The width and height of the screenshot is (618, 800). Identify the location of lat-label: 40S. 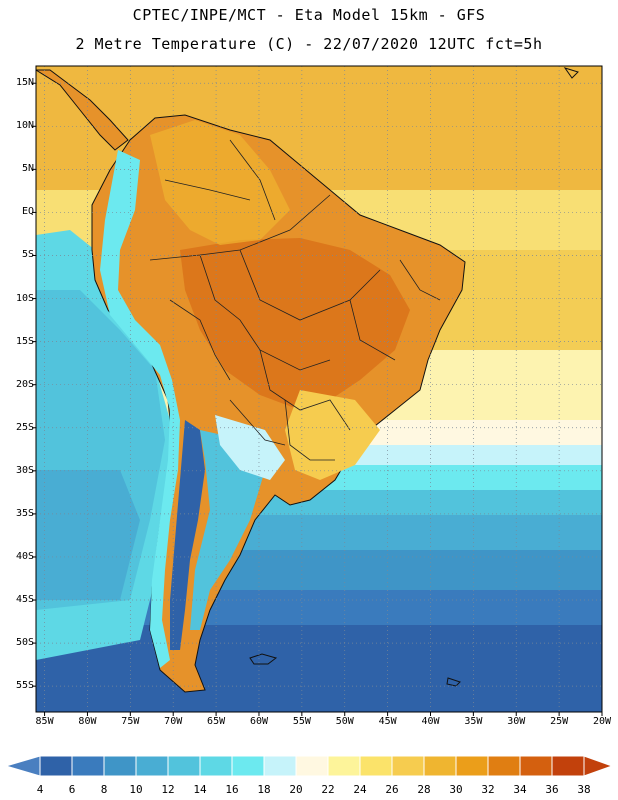
(24, 556).